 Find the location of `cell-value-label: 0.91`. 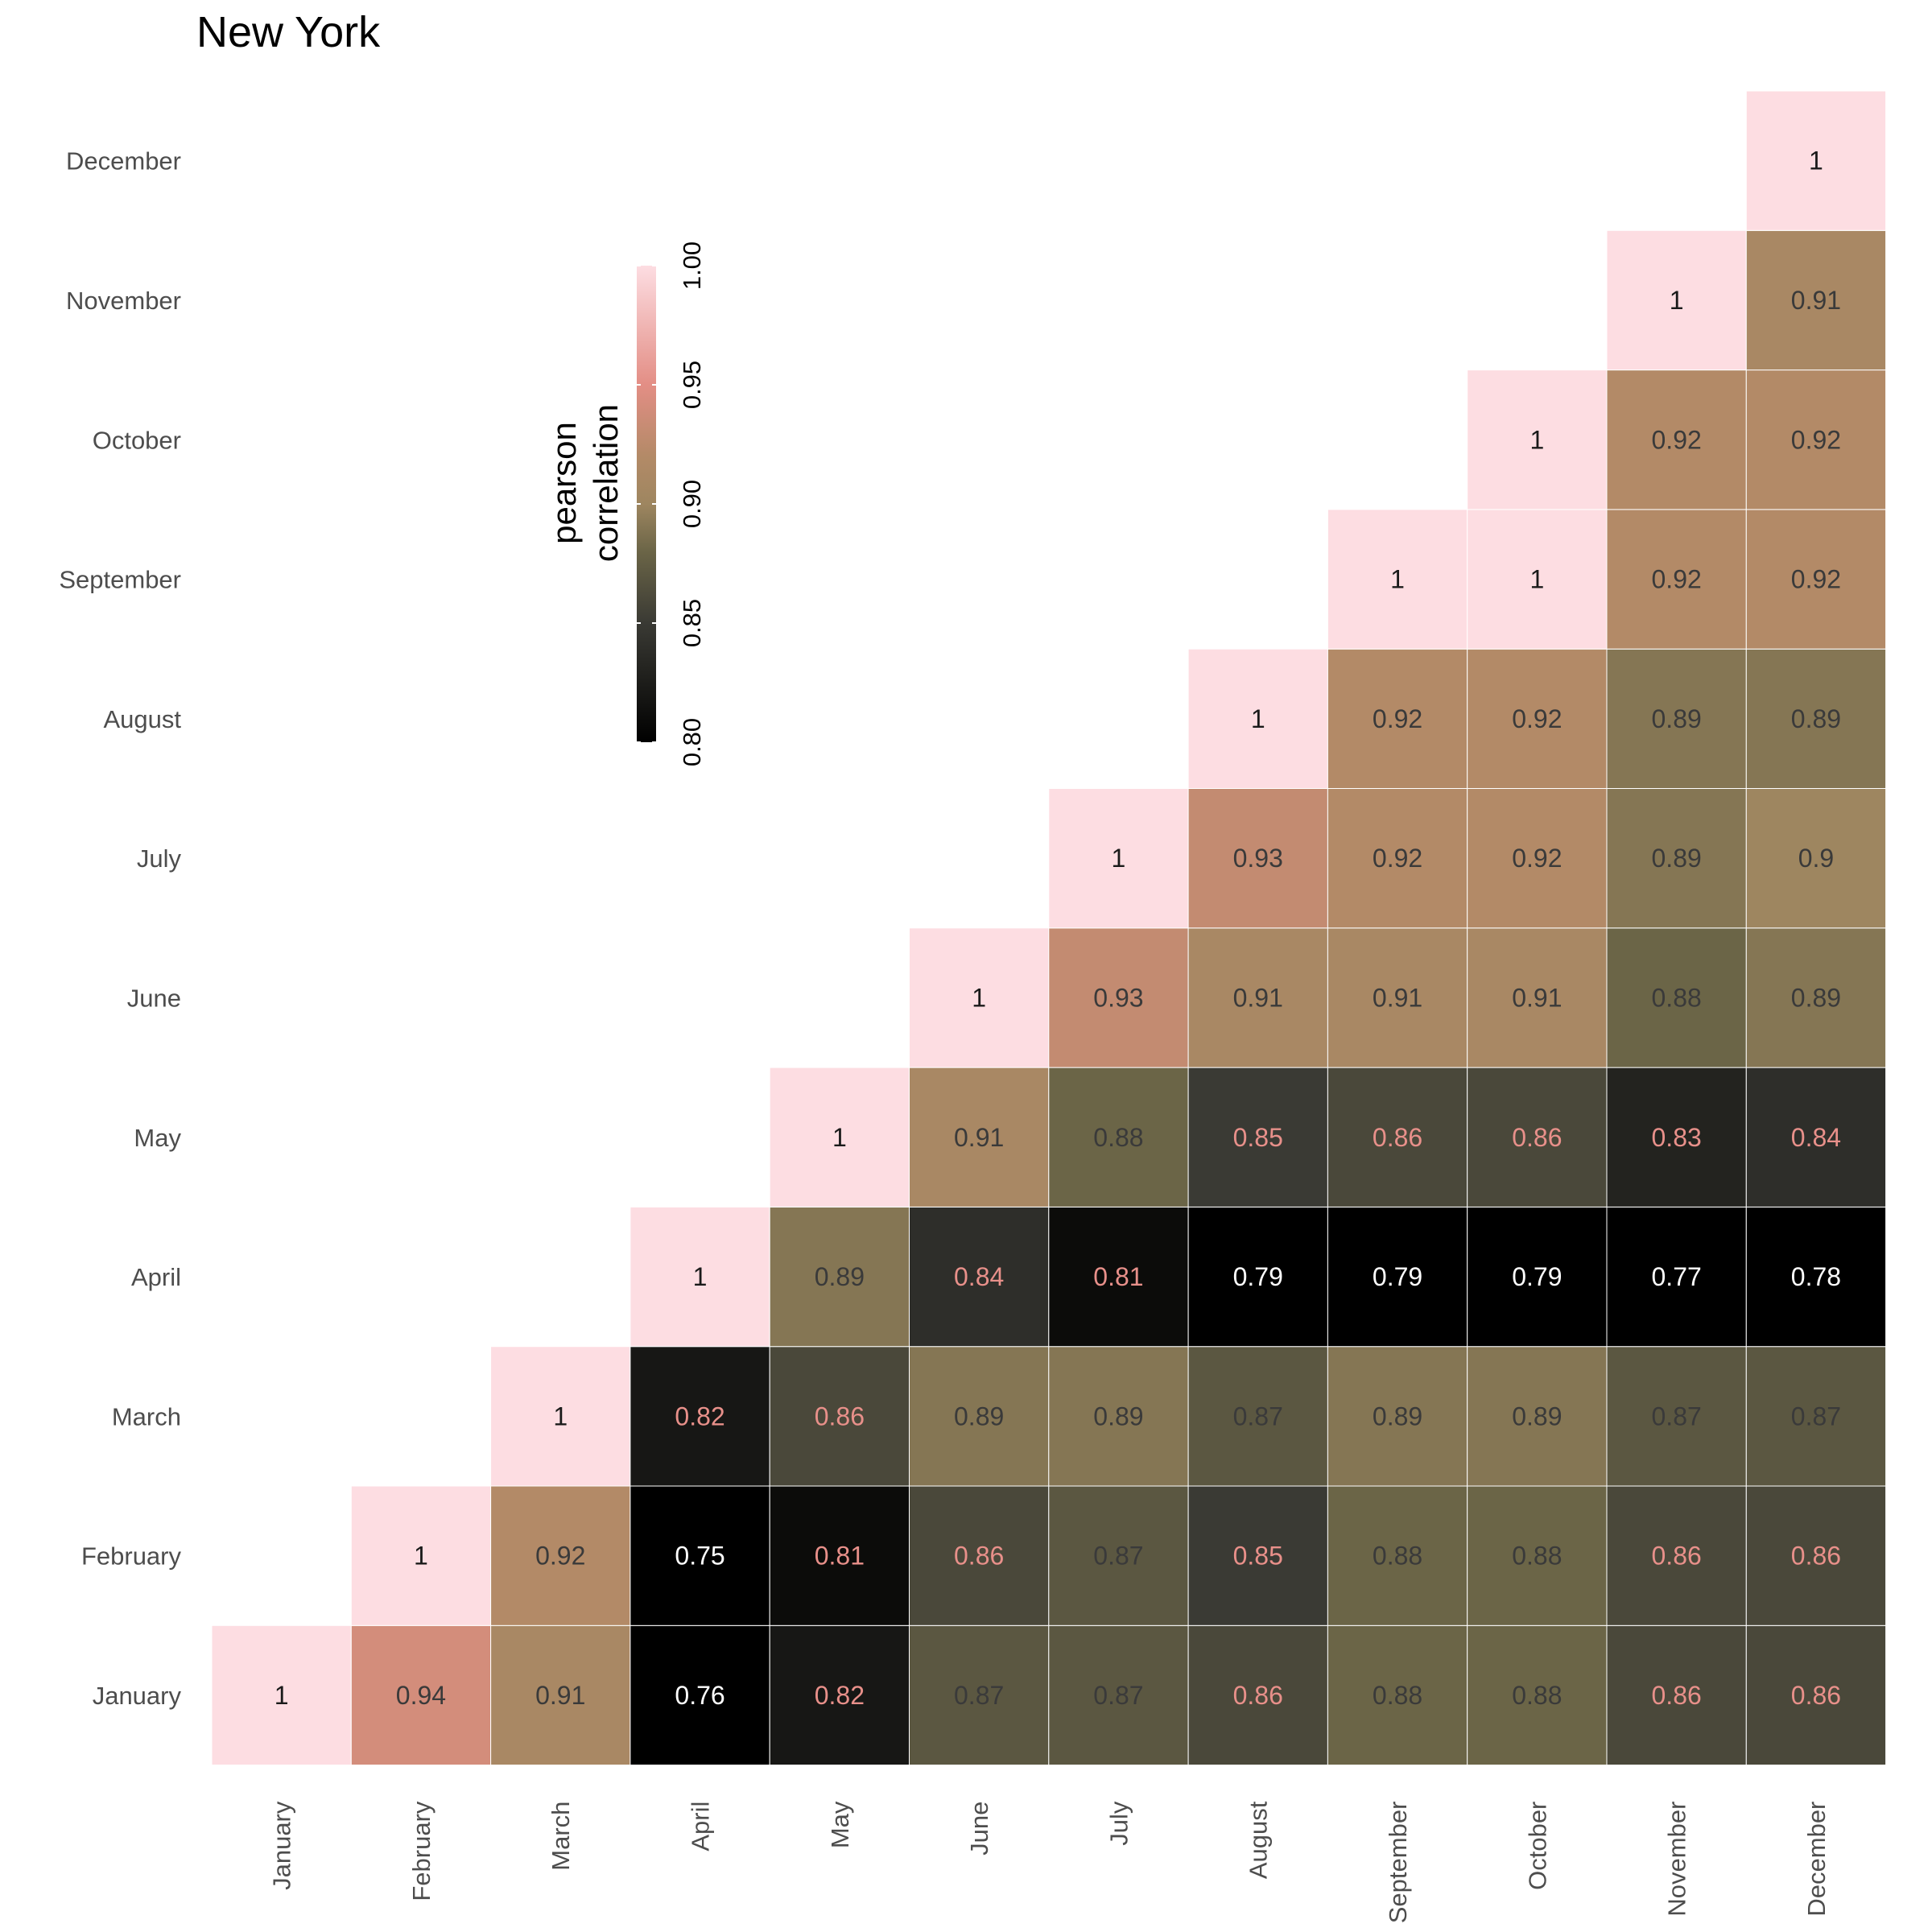

cell-value-label: 0.91 is located at coordinates (1816, 300).